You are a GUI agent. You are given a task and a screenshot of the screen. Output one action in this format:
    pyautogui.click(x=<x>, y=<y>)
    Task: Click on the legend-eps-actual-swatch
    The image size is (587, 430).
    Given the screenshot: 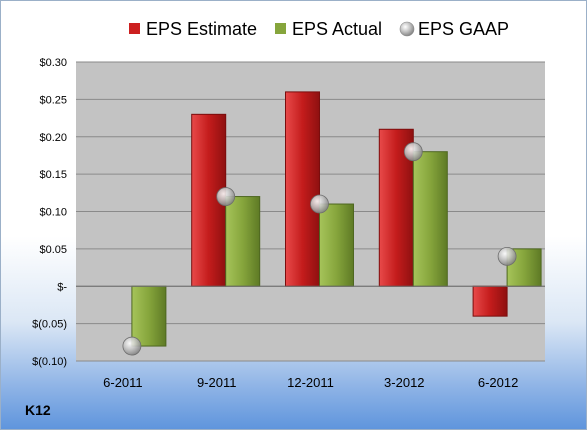 What is the action you would take?
    pyautogui.click(x=280, y=28)
    